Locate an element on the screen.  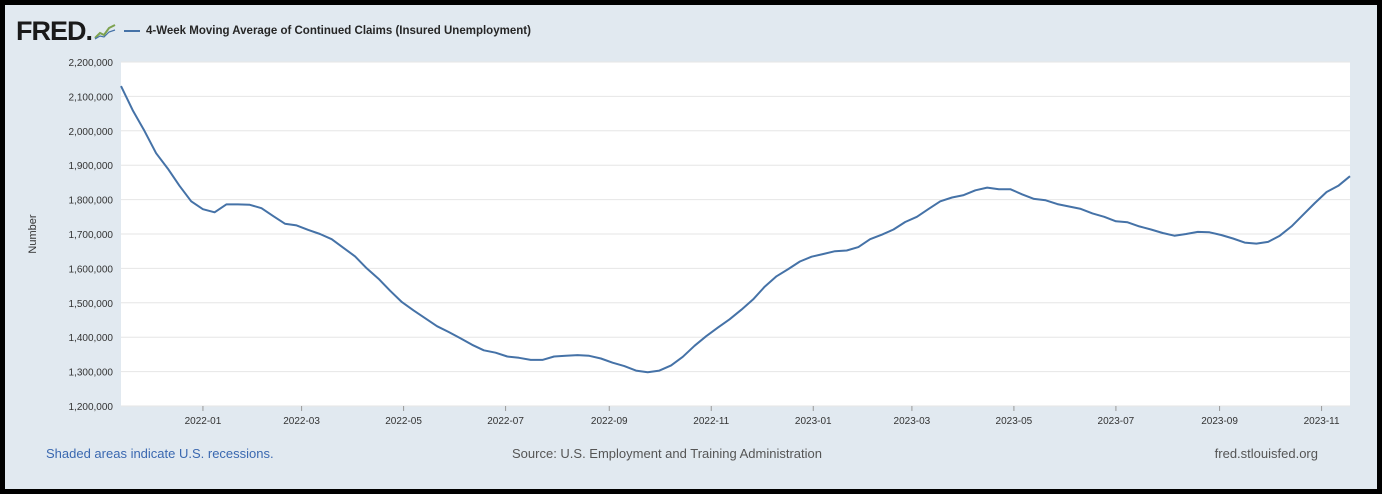
x-tick-label: 2022-09 is located at coordinates (609, 421).